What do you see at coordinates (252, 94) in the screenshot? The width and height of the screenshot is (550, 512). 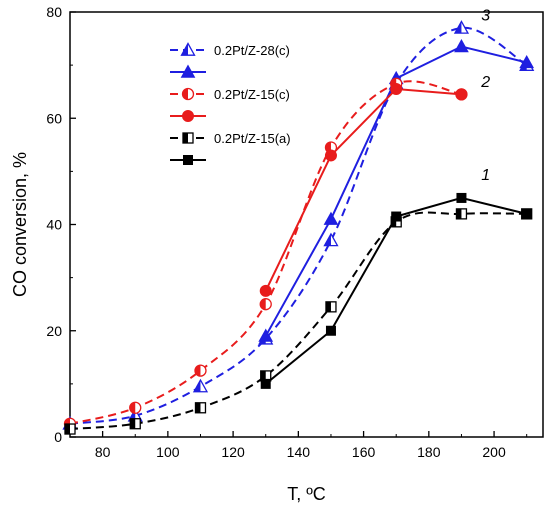 I see `legend-label: 0.2Pt/Z-15(c)` at bounding box center [252, 94].